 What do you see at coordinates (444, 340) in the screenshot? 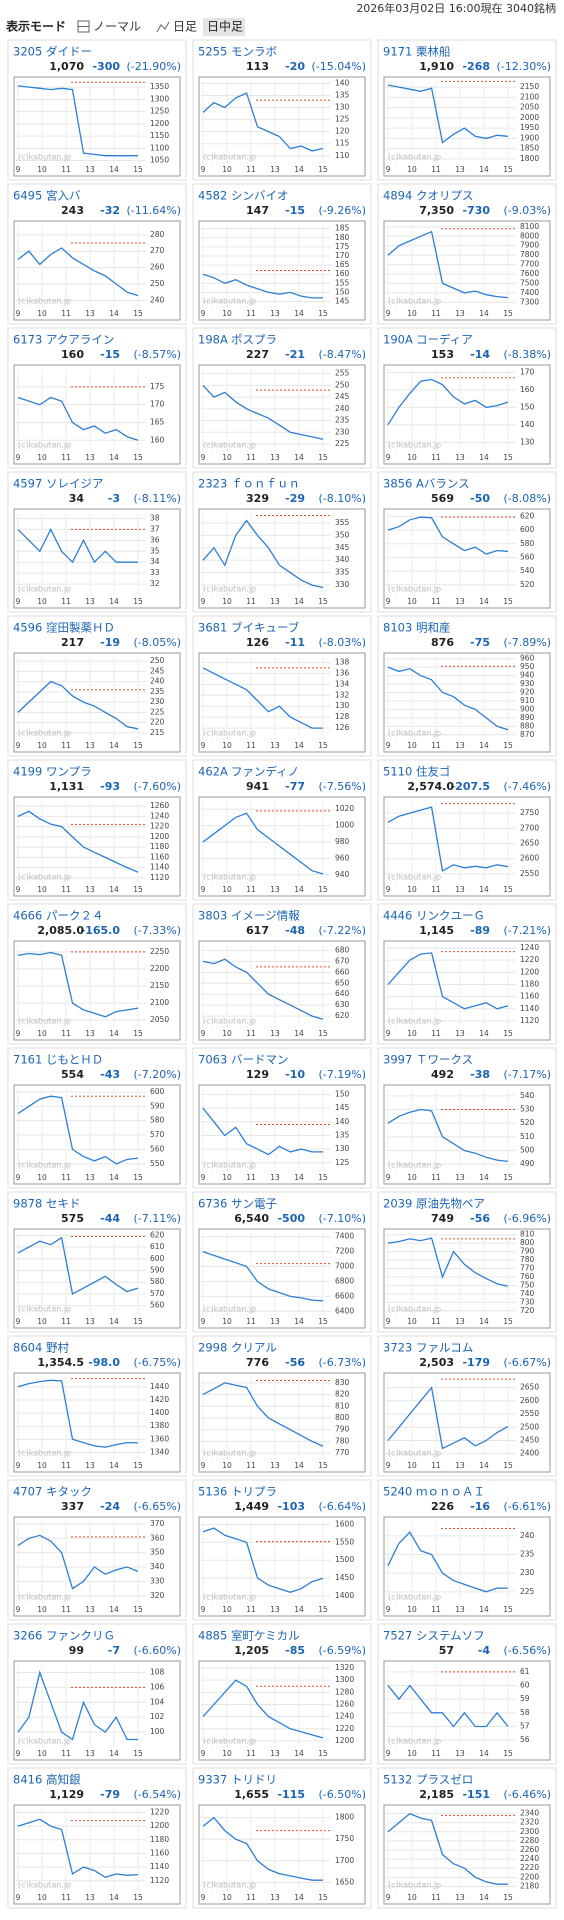
I see `stock-name: コーディア` at bounding box center [444, 340].